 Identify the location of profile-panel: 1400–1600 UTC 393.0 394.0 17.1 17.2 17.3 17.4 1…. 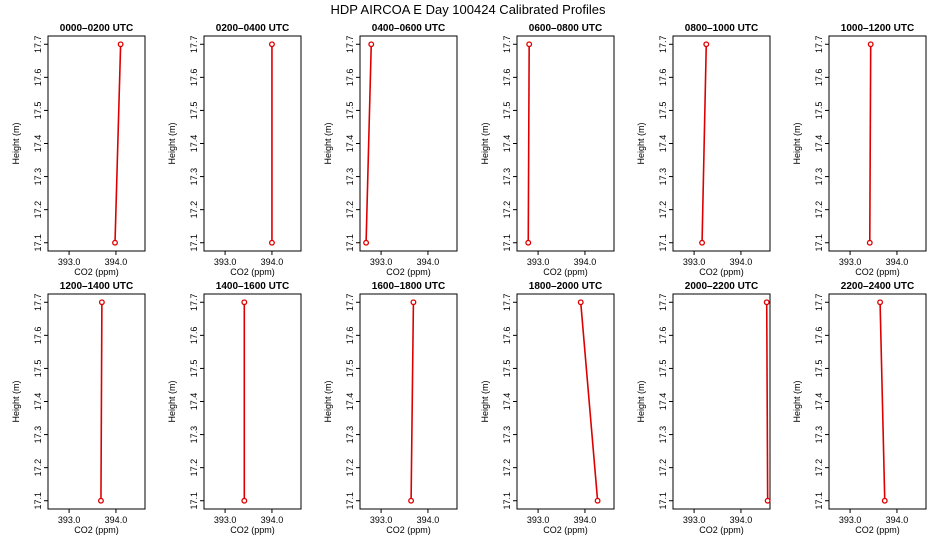
(234, 408).